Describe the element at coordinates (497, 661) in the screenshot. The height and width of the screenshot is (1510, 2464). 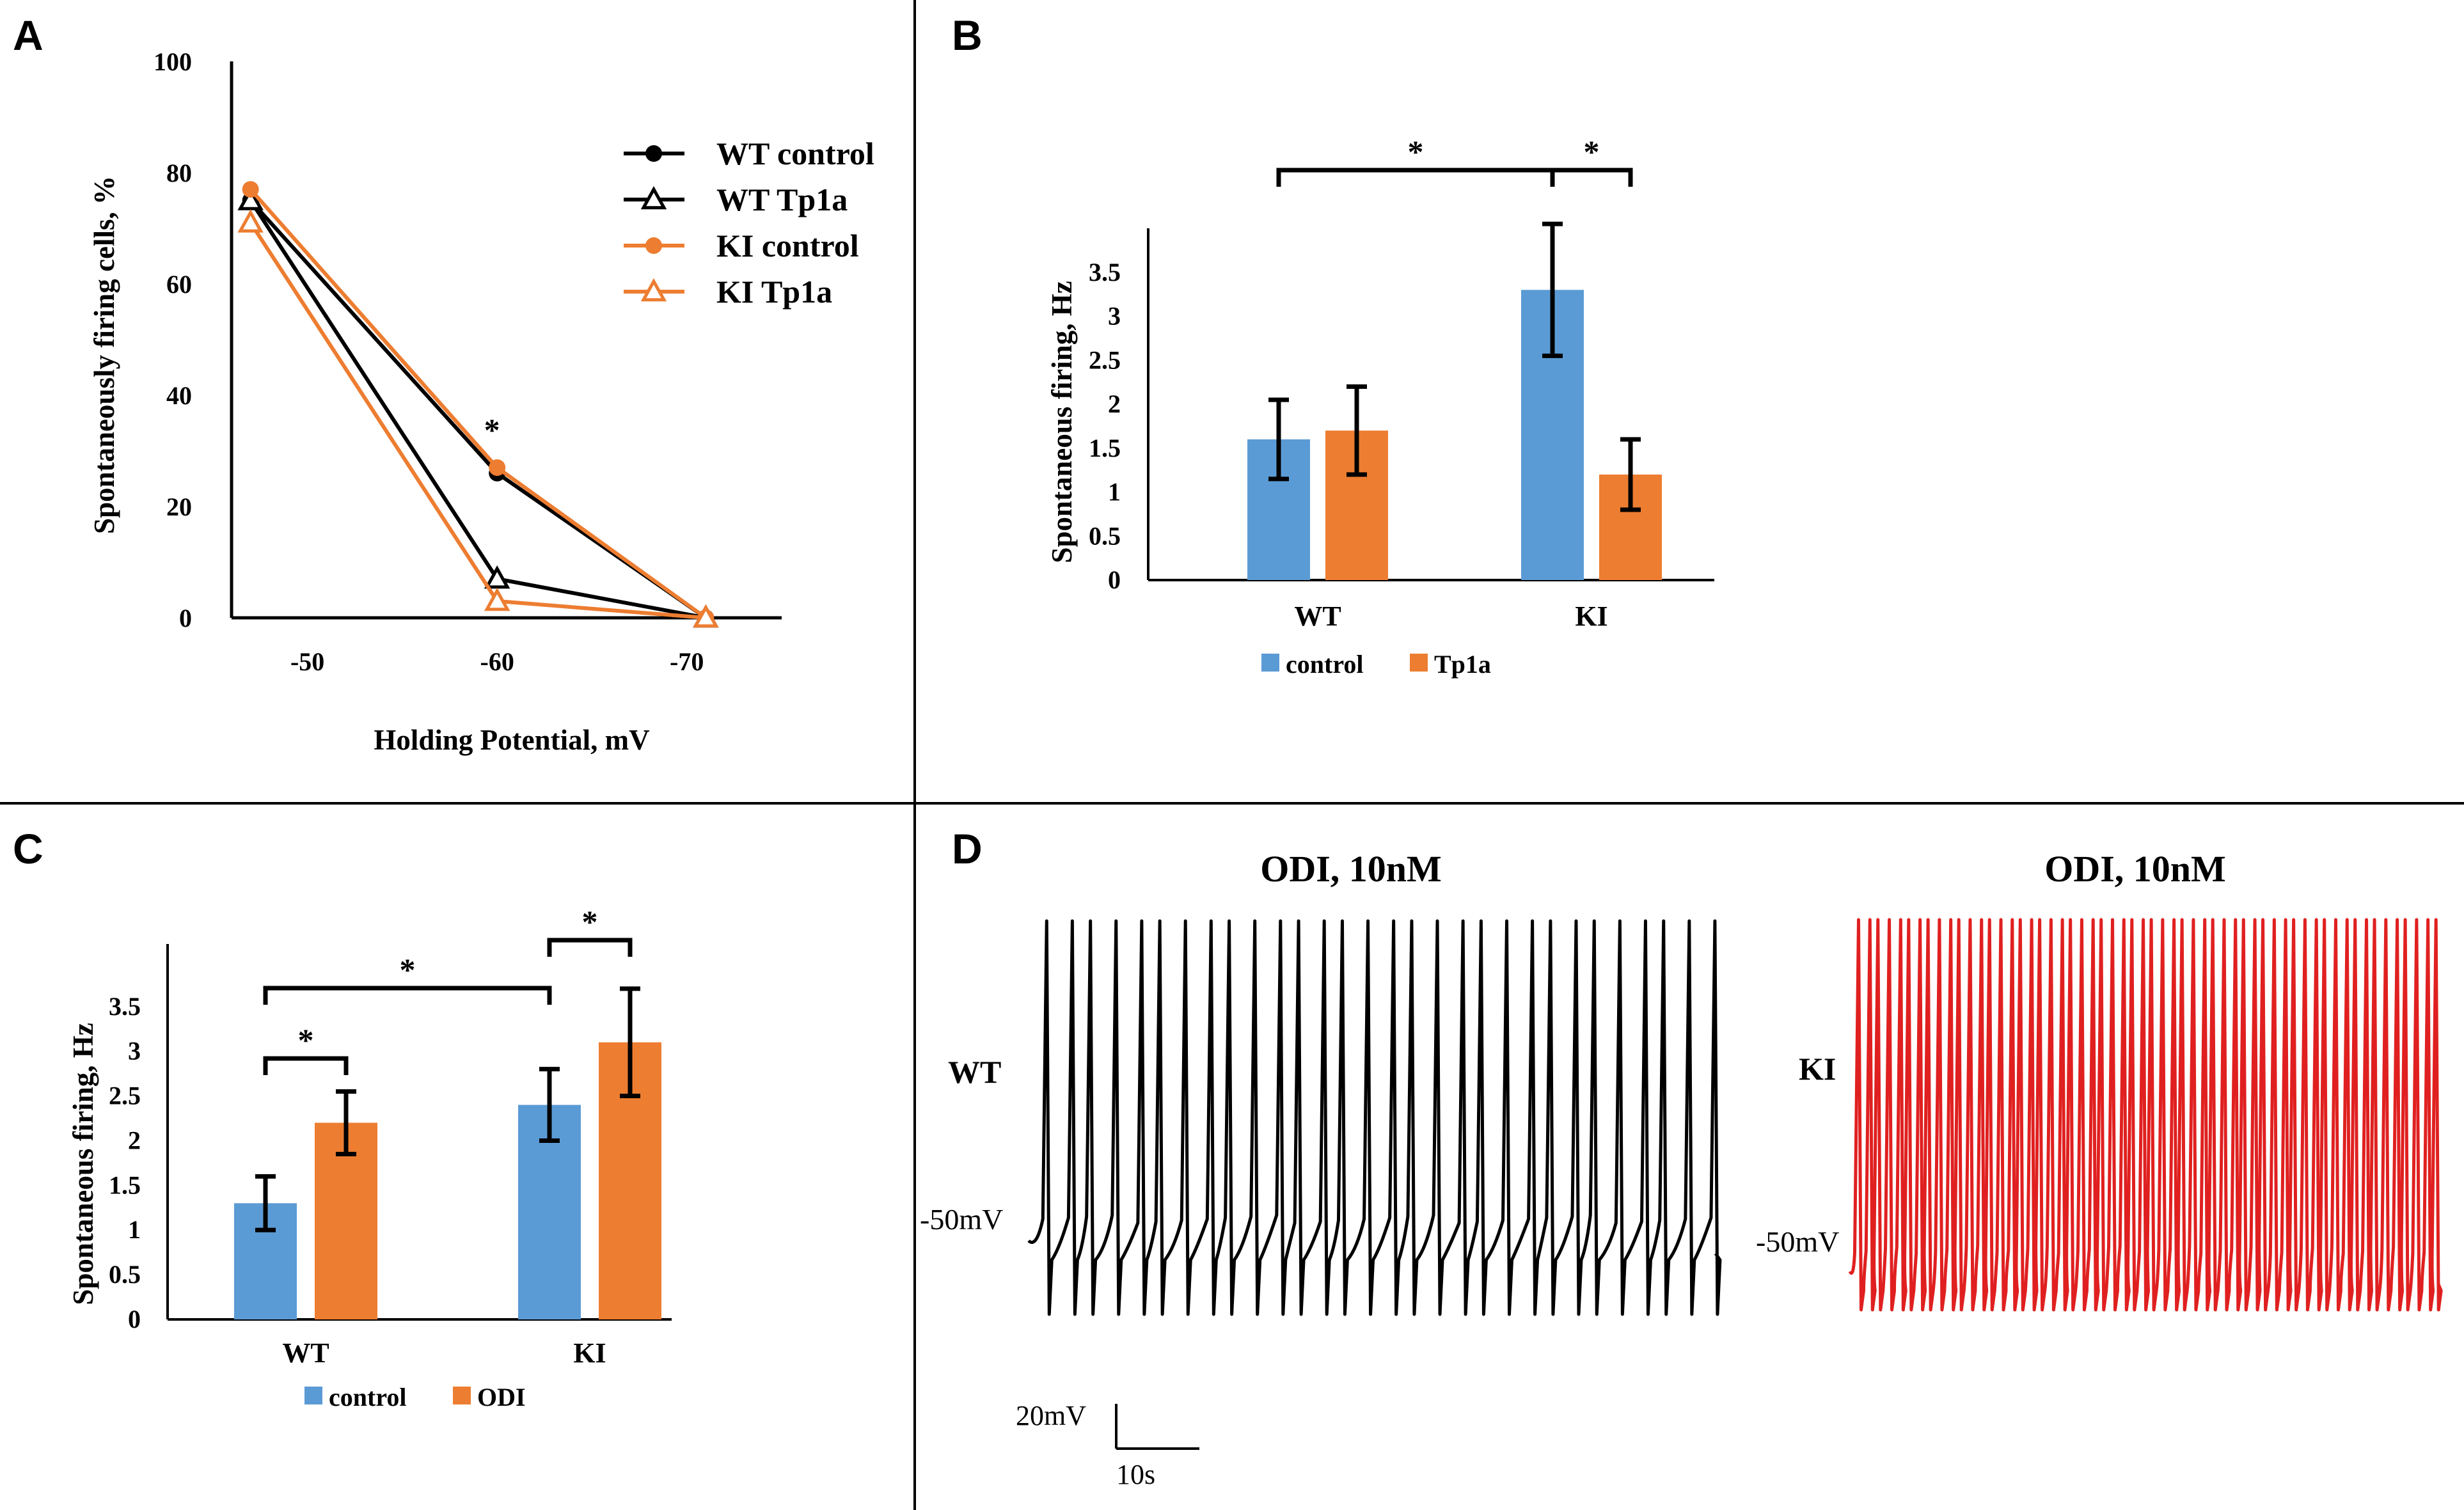
I see `x-tick-label: -60` at that location.